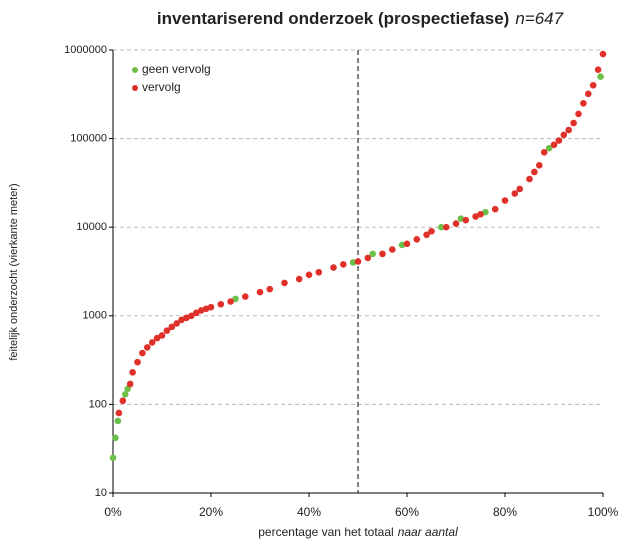  I want to click on y-axis-label: feitelijk onderzocht (vierkante meter), so click(14, 271).